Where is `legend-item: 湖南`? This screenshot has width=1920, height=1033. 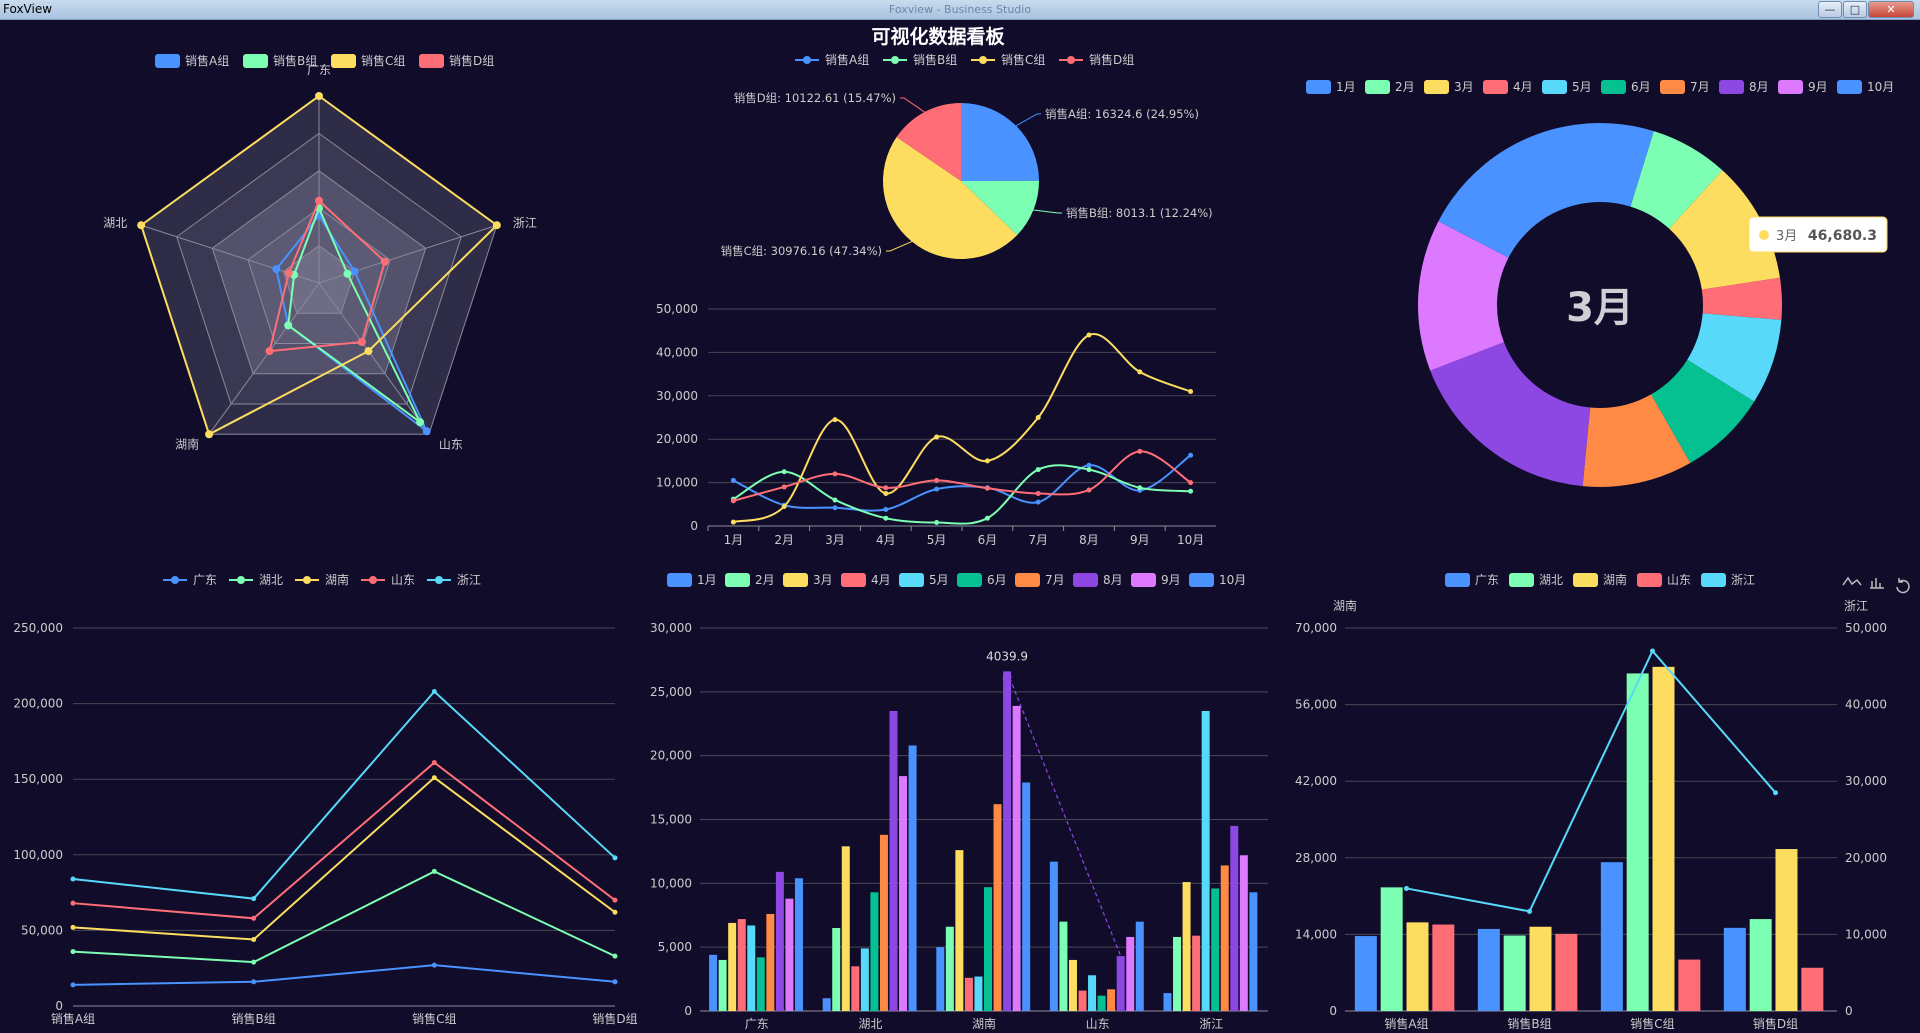 legend-item: 湖南 is located at coordinates (337, 579).